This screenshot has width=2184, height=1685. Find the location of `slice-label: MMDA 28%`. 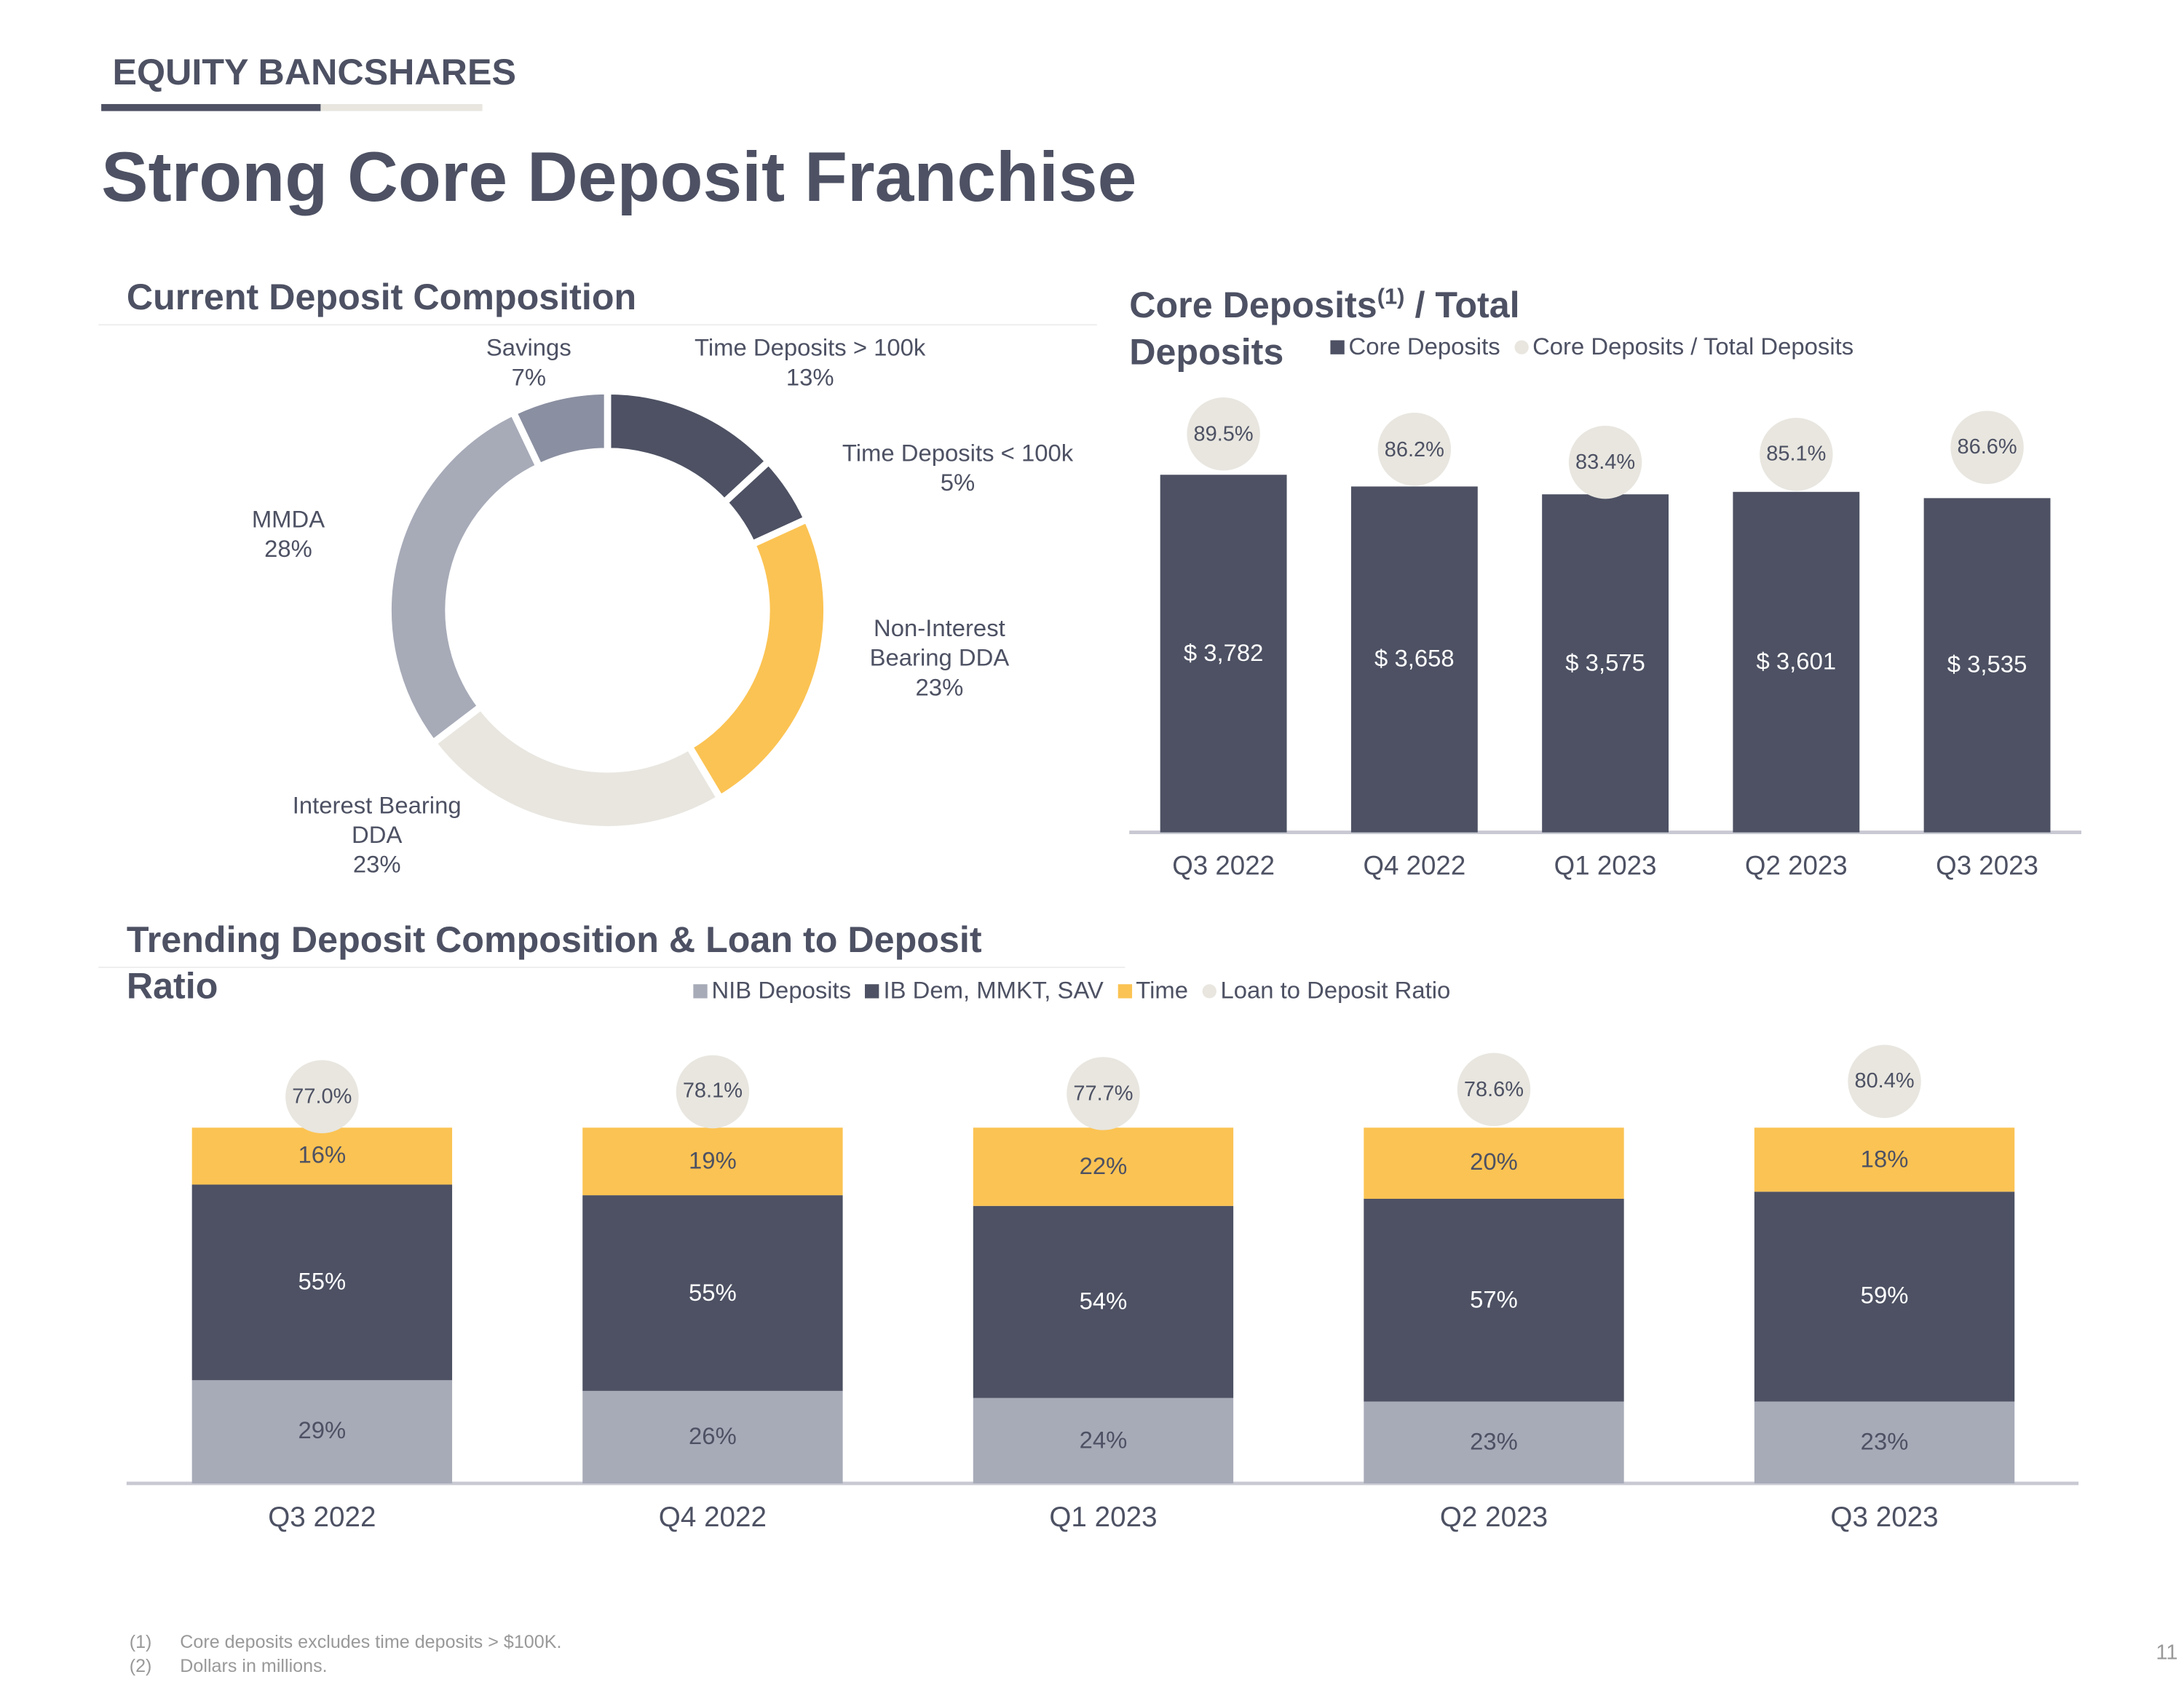

slice-label: MMDA 28% is located at coordinates (288, 533).